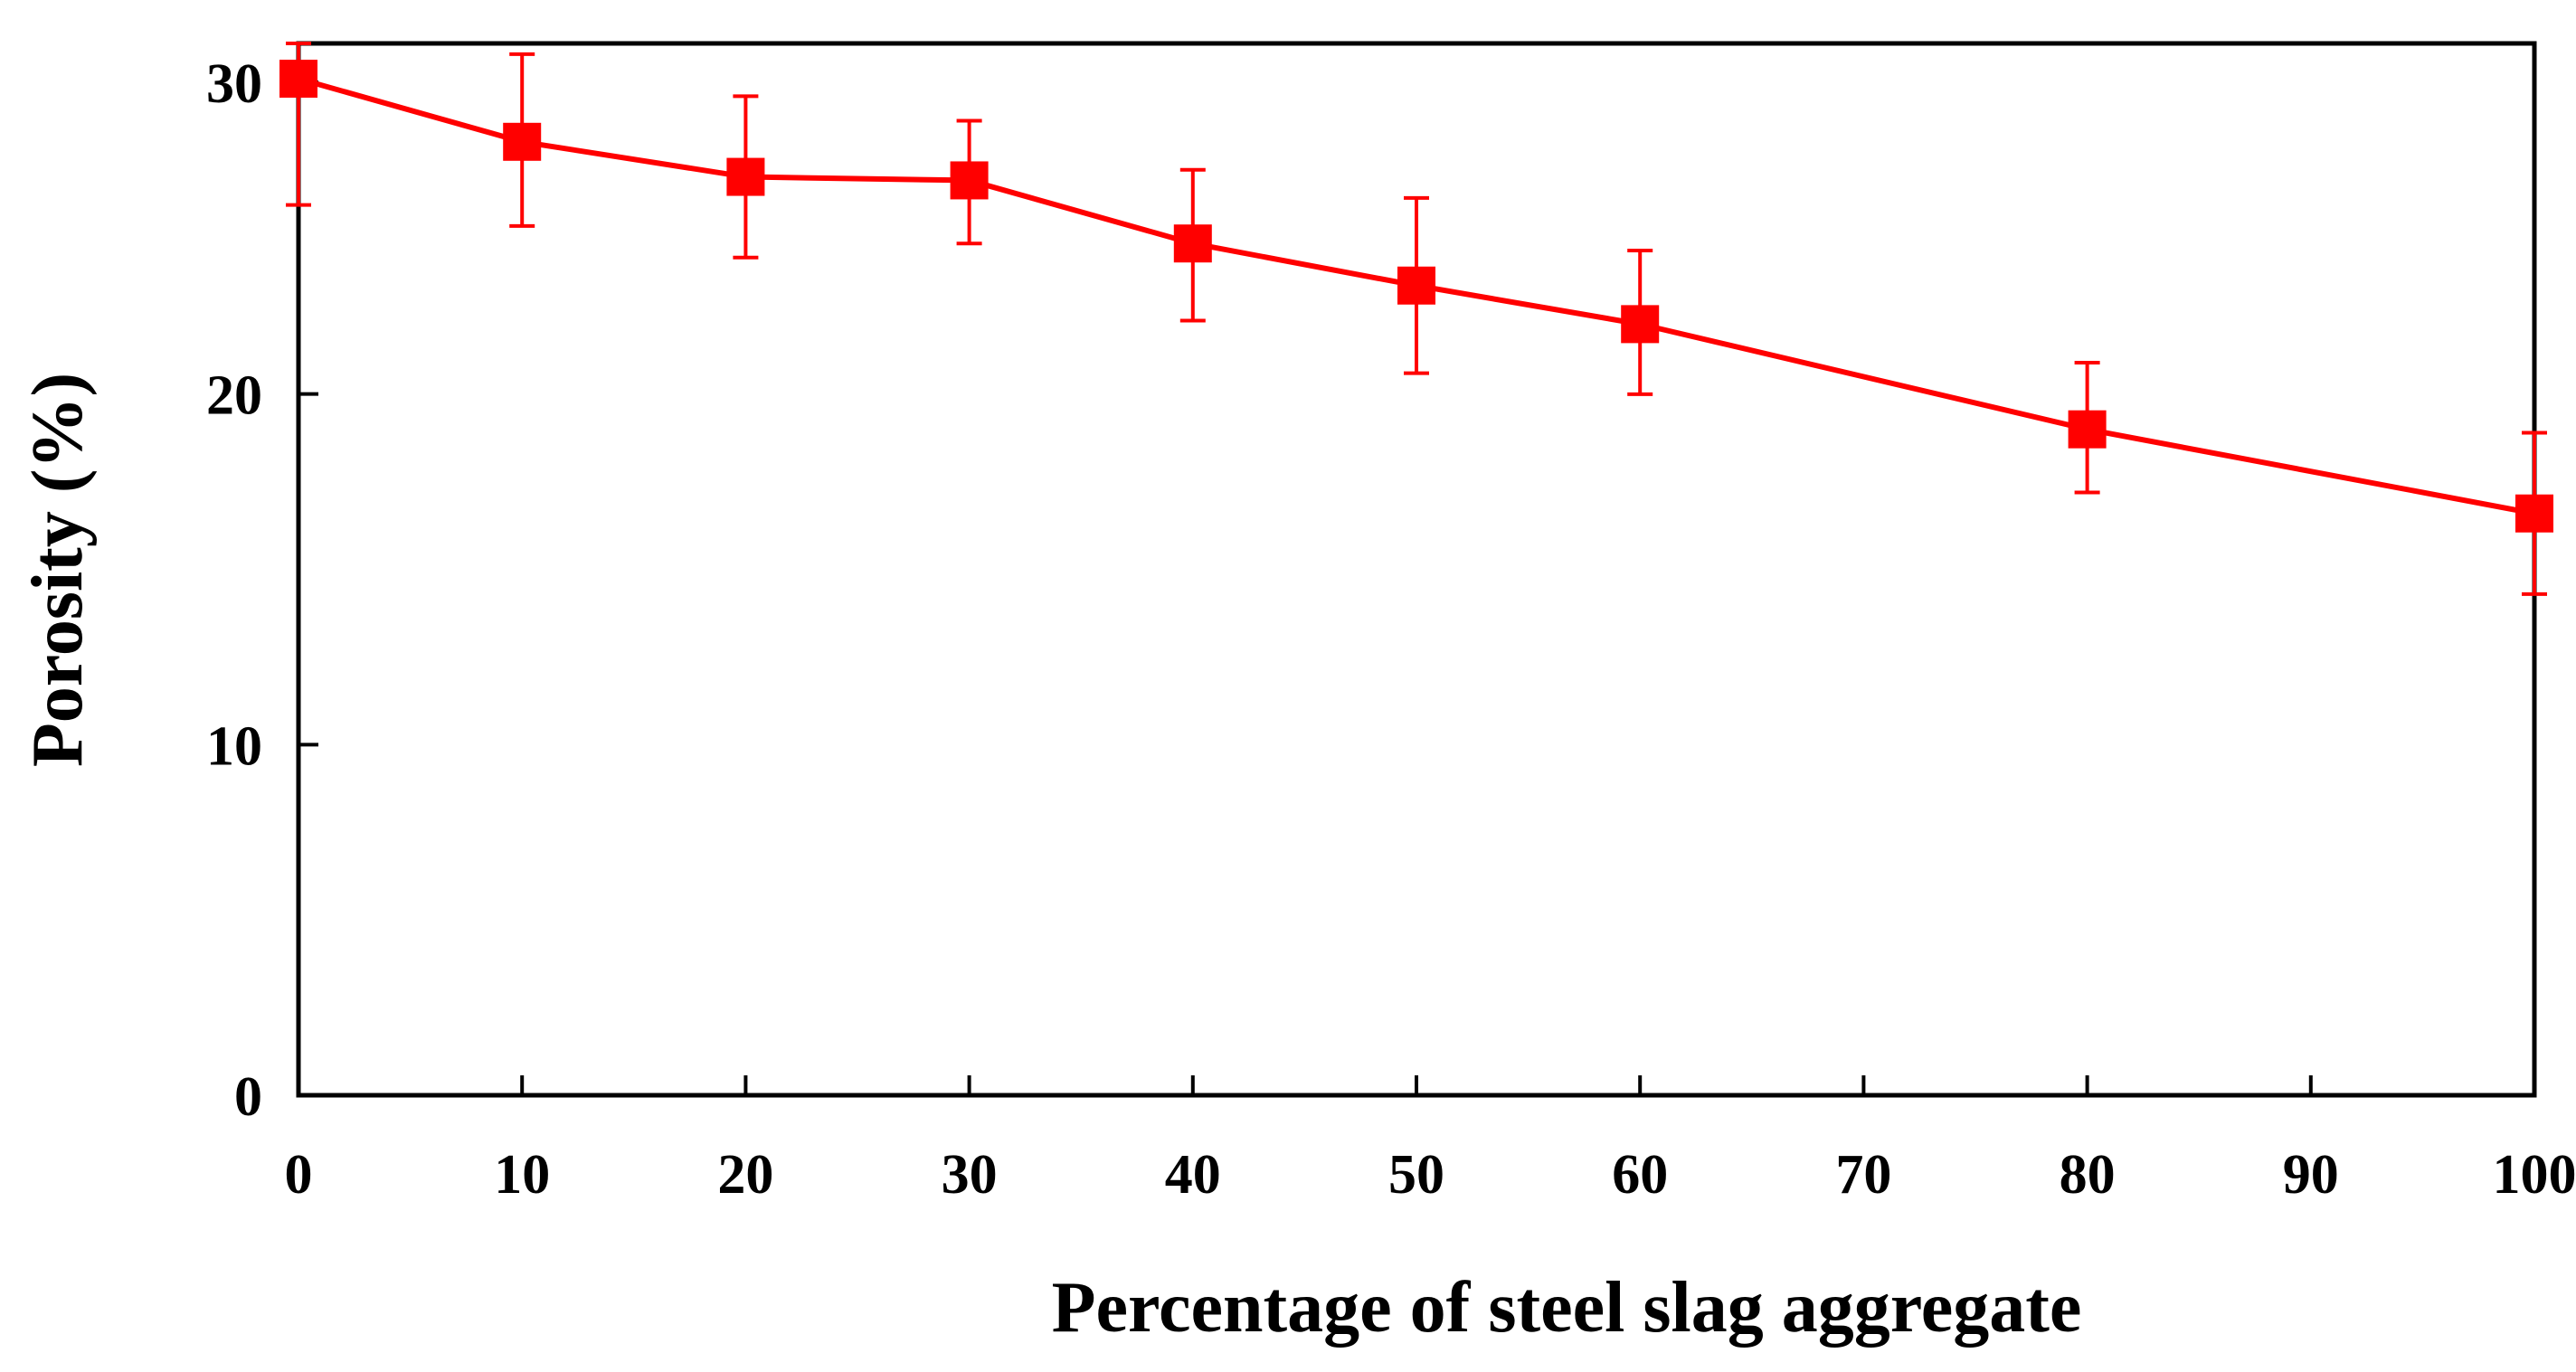 This screenshot has height=1372, width=2576. Describe the element at coordinates (1567, 1308) in the screenshot. I see `x-axis-title: Percentage of steel slag aggregate` at that location.